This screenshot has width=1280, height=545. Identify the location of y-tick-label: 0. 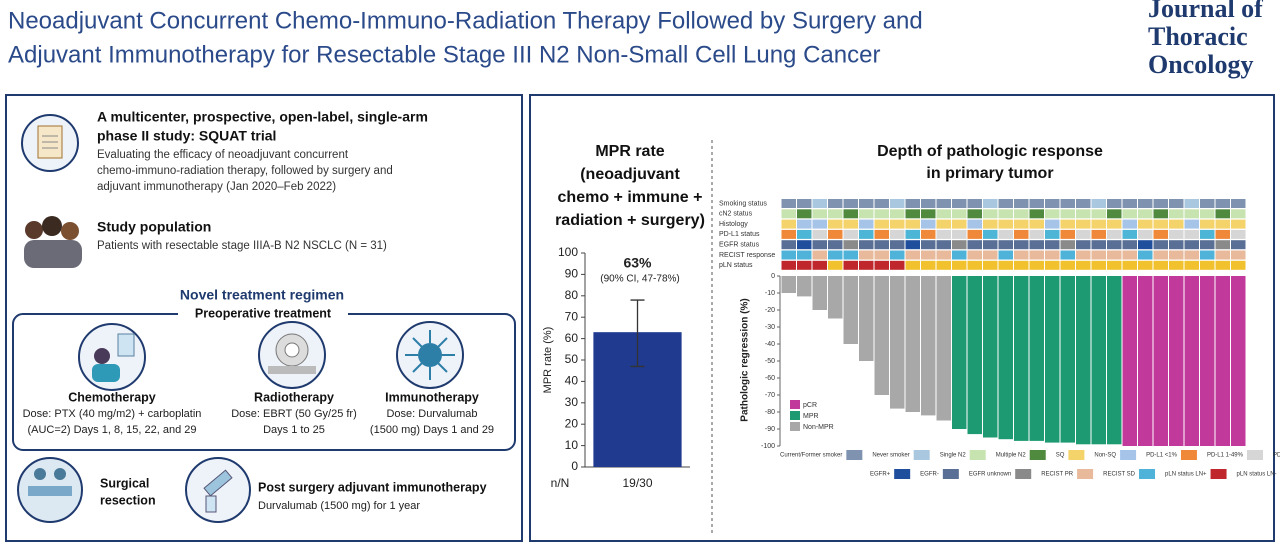
(574, 466).